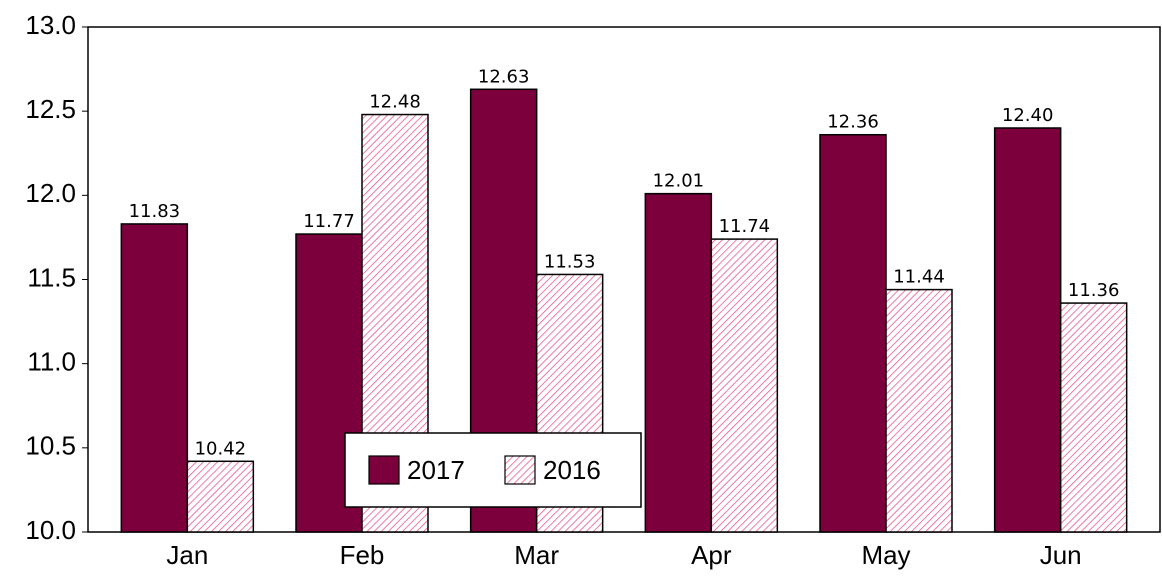 The width and height of the screenshot is (1162, 576). Describe the element at coordinates (572, 470) in the screenshot. I see `legend-label: 2016` at that location.